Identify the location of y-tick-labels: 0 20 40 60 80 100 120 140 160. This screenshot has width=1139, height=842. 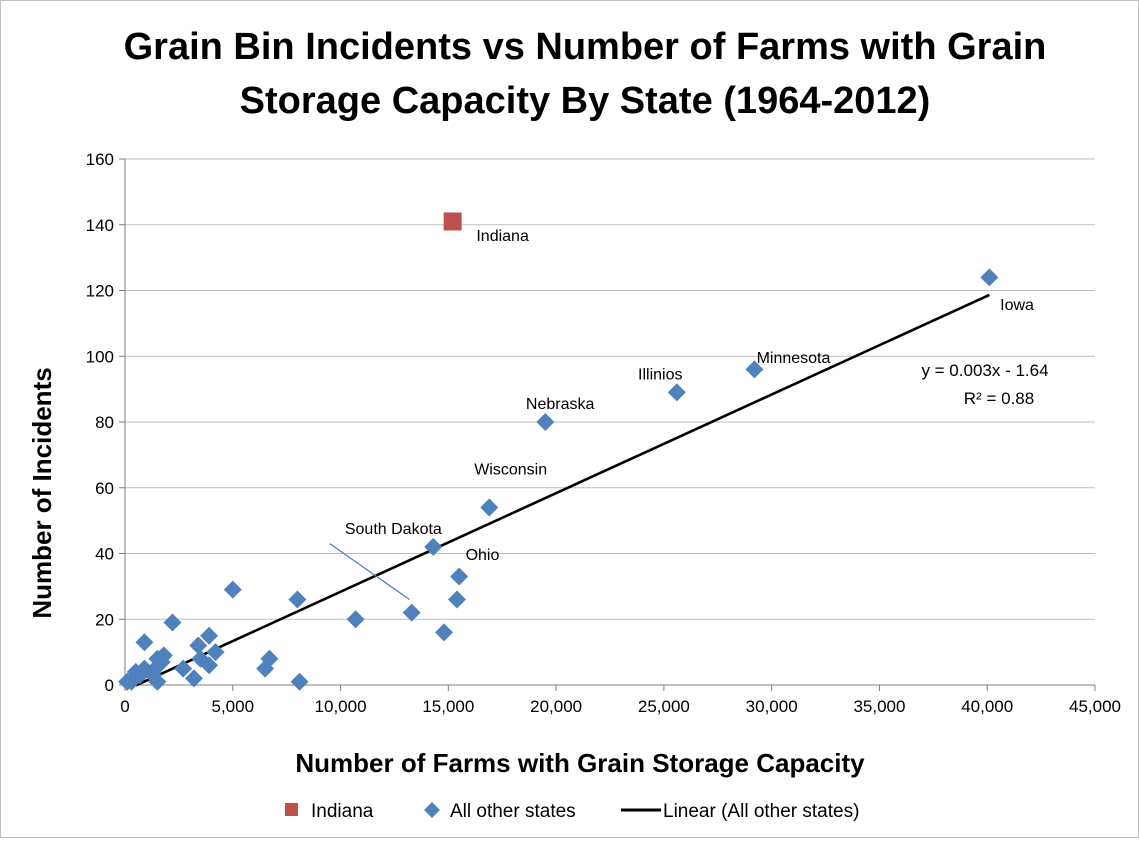
(100, 422).